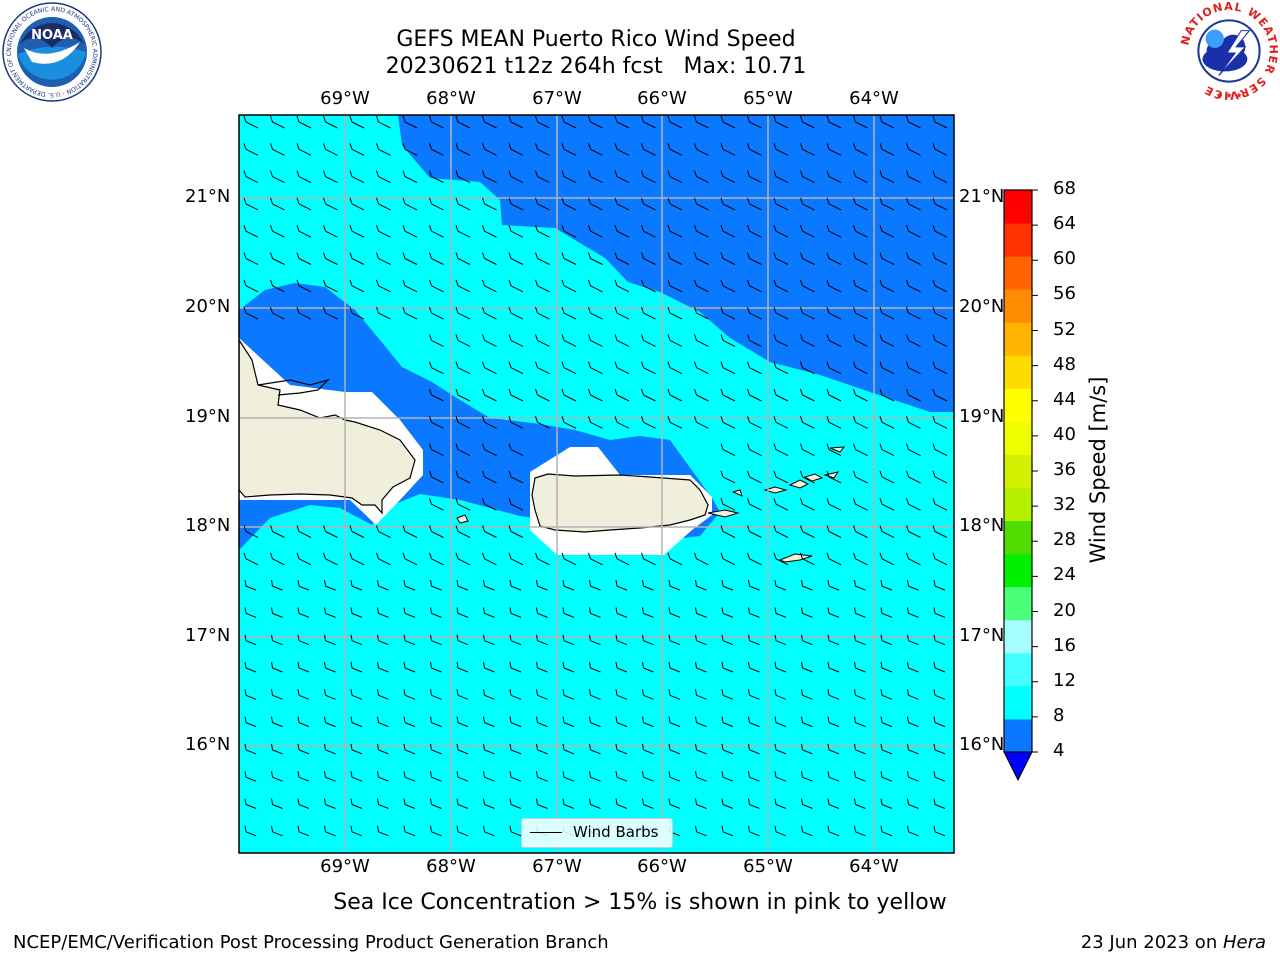  Describe the element at coordinates (1064, 540) in the screenshot. I see `colorbar-tick-label: 28` at that location.